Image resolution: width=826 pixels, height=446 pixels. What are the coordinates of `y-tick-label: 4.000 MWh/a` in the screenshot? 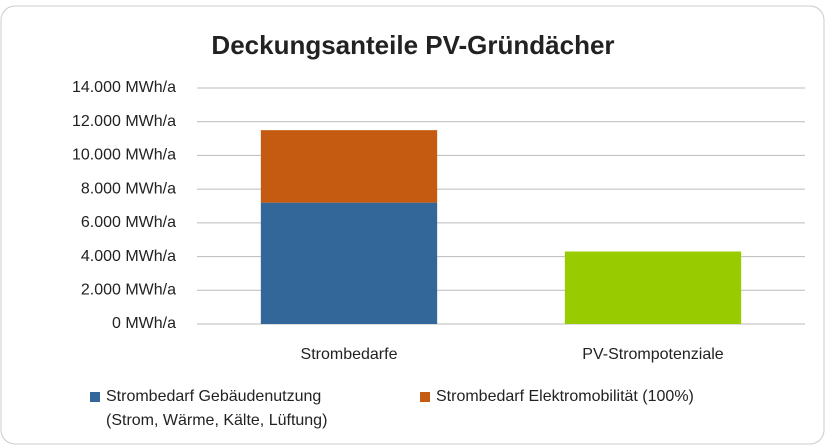 It's located at (128, 256).